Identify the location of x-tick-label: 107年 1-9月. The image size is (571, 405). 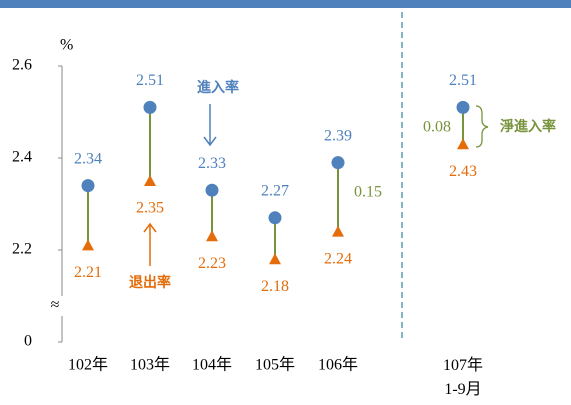
(463, 377).